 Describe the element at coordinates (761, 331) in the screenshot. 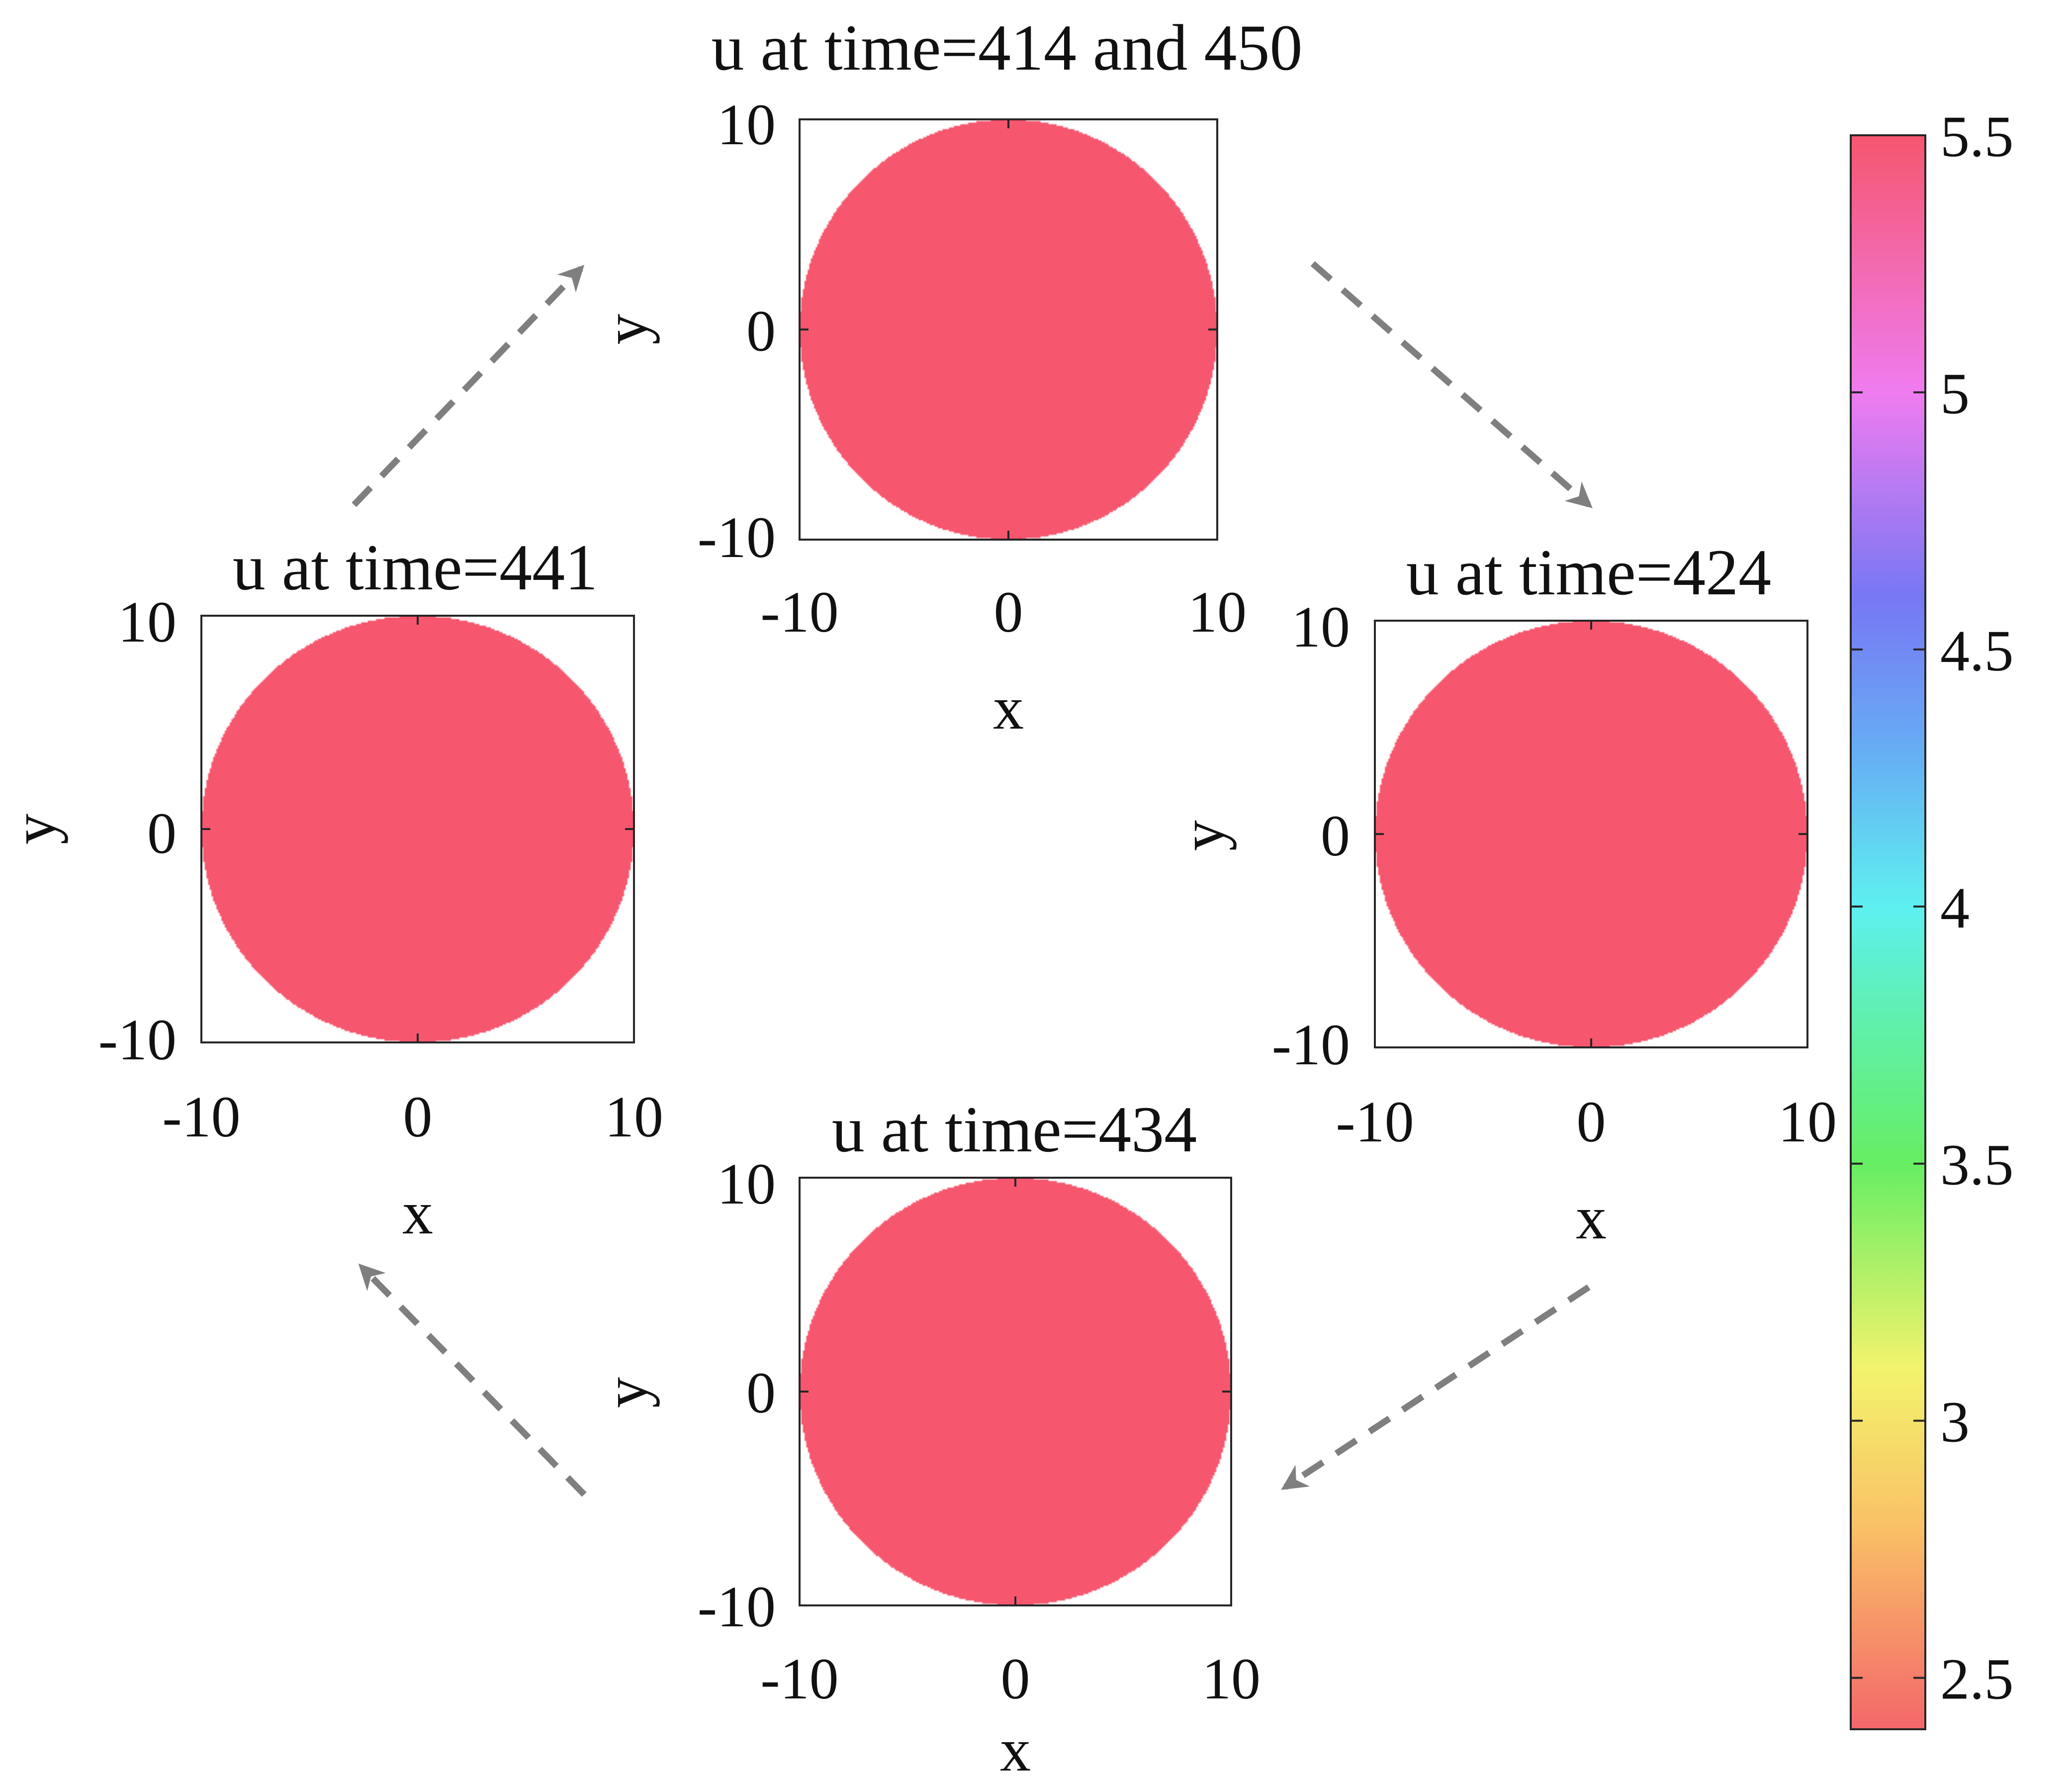

I see `panel-top-ytick-mid: 0` at that location.